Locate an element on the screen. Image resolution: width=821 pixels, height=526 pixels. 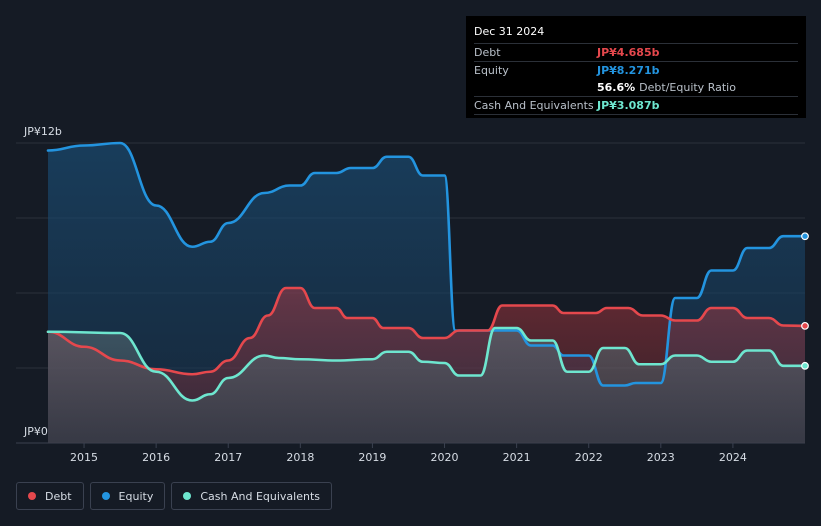
tooltip-cash-value: JP¥3.087b is located at coordinates (628, 105).